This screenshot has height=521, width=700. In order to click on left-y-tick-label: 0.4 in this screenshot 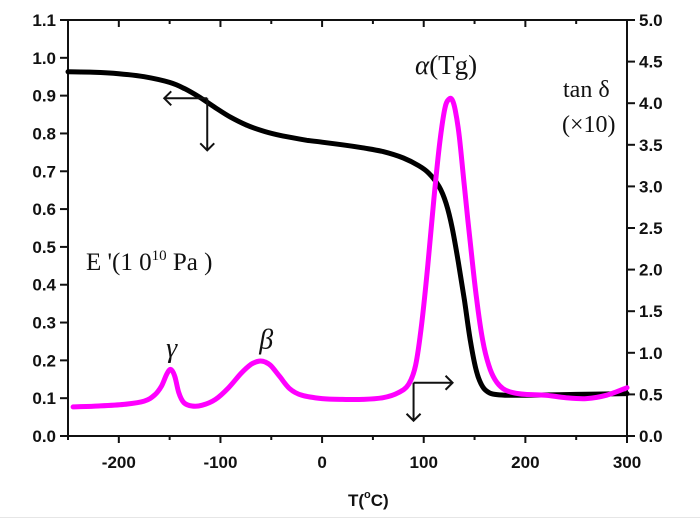, I will do `click(44, 285)`.